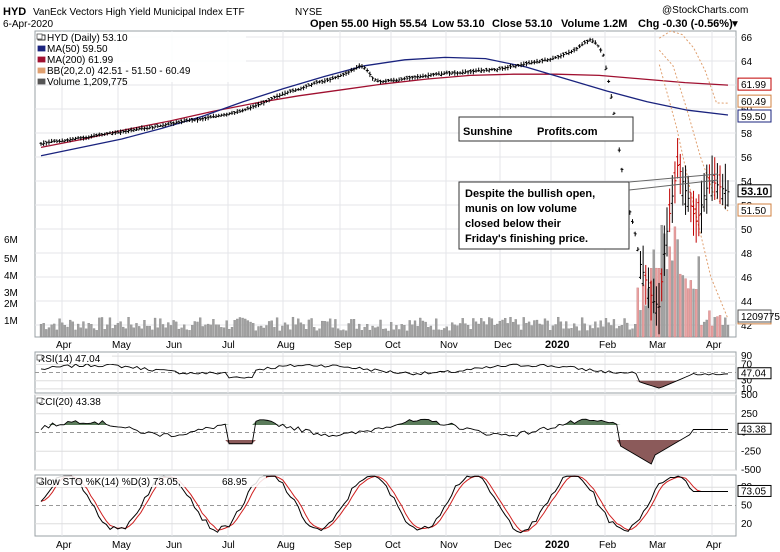 The width and height of the screenshot is (780, 552). What do you see at coordinates (228, 545) in the screenshot?
I see `x-tick-label-bottom: Jul` at bounding box center [228, 545].